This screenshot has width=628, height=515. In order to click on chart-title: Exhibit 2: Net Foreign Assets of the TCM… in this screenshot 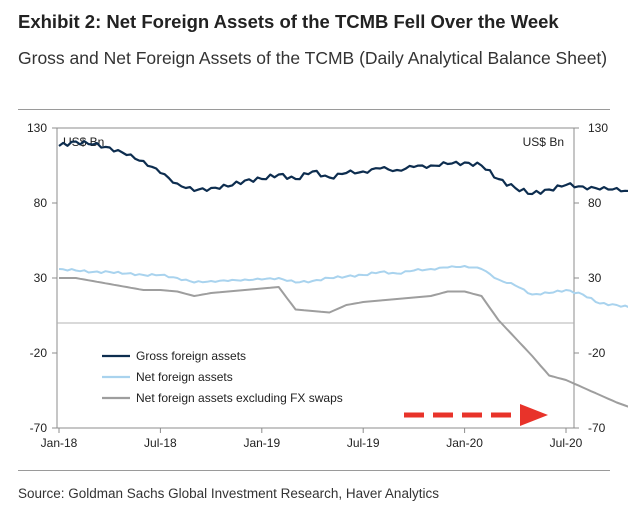, I will do `click(288, 21)`.